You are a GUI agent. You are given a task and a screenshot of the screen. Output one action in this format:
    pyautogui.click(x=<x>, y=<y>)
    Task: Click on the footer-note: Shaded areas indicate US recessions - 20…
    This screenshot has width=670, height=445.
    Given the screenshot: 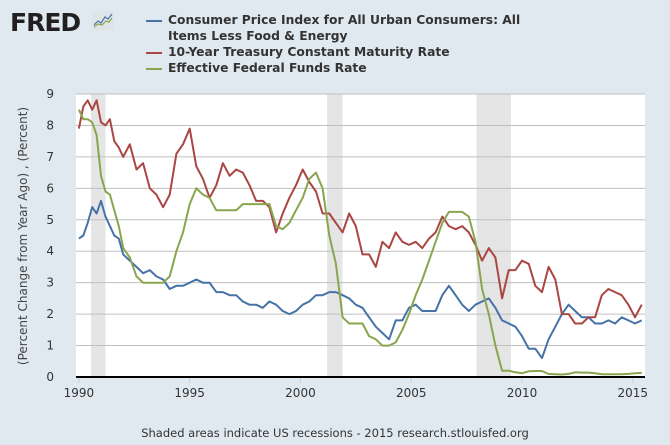 What is the action you would take?
    pyautogui.click(x=335, y=433)
    